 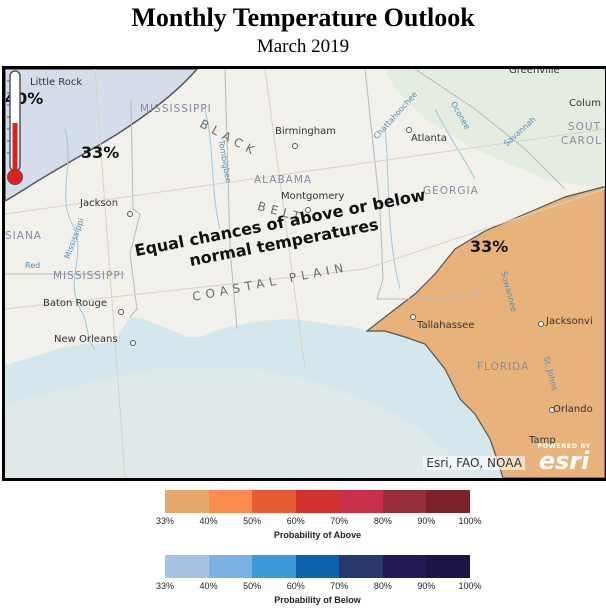 I want to click on legend-above-ticks: 33% 40% 50% 60% 70% 80% 90% 100%, so click(x=319, y=523).